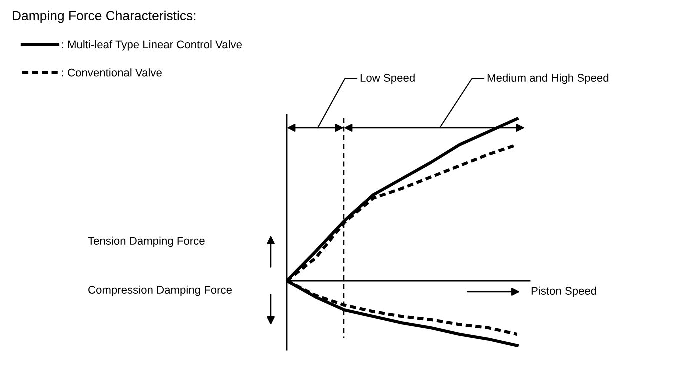  Describe the element at coordinates (564, 292) in the screenshot. I see `x-axis-title: Piston Speed` at that location.